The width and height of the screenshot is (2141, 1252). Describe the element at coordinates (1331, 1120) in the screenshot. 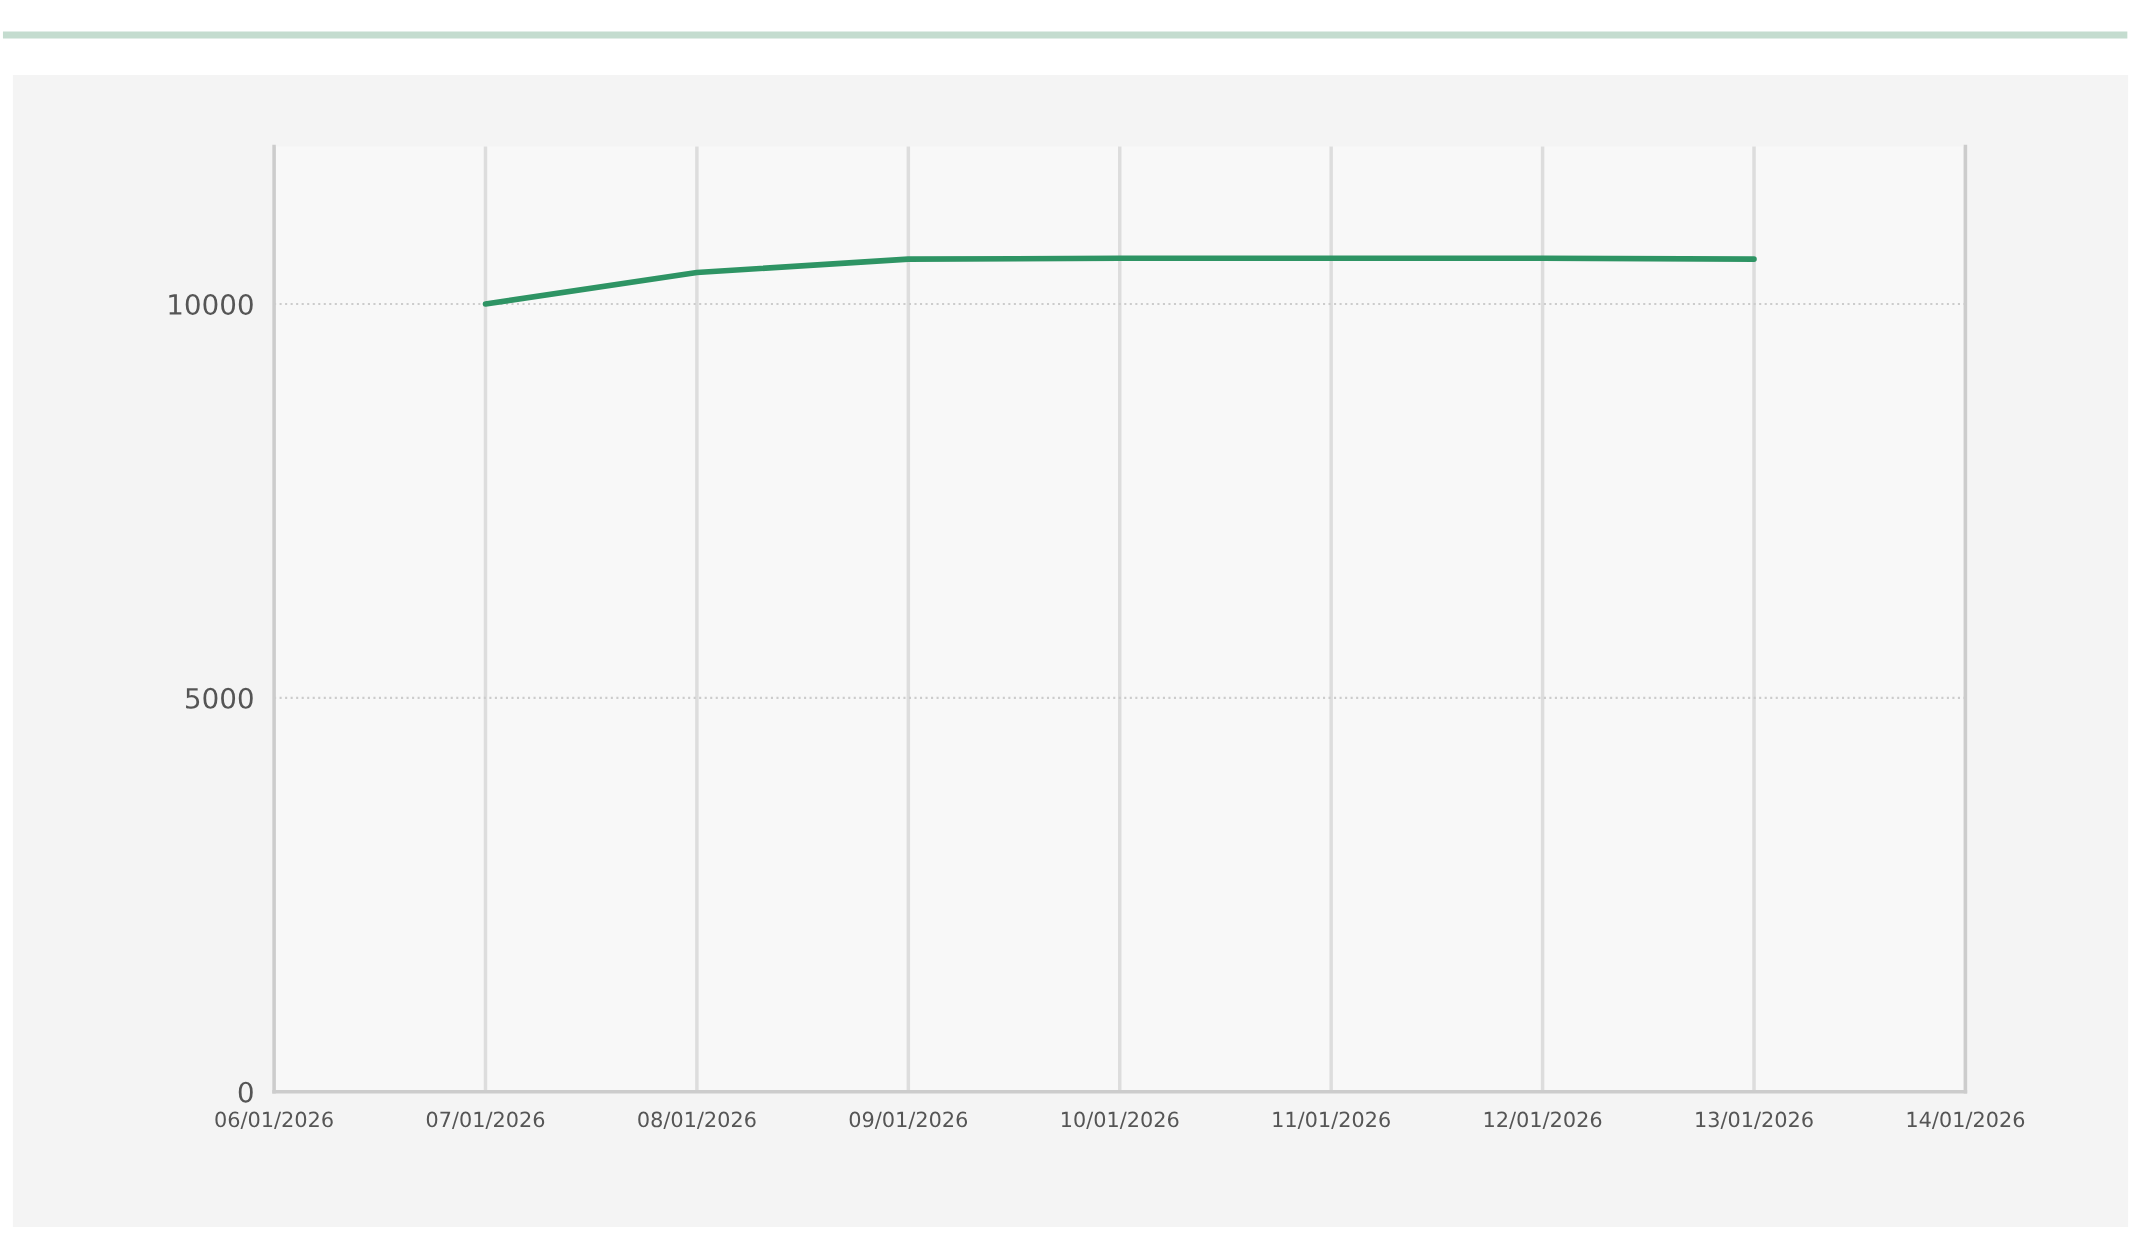

I see `x-tick-label: 11/01/2026` at that location.